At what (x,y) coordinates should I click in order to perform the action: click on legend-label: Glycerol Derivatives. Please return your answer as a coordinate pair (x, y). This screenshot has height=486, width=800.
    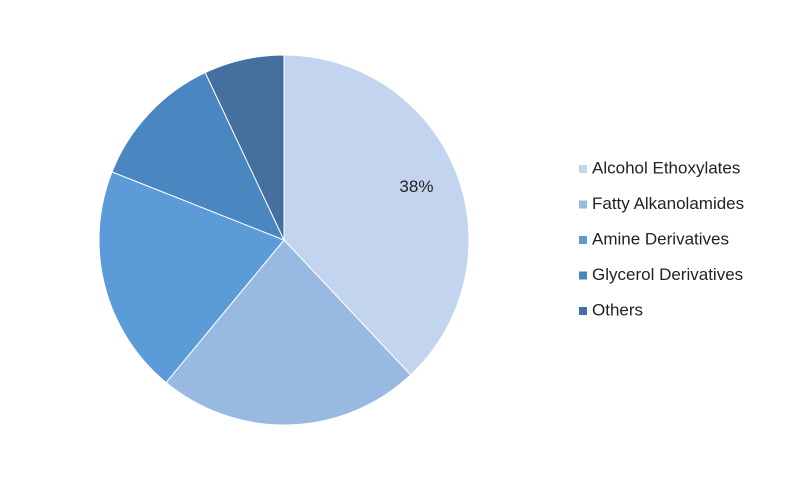
    Looking at the image, I should click on (667, 274).